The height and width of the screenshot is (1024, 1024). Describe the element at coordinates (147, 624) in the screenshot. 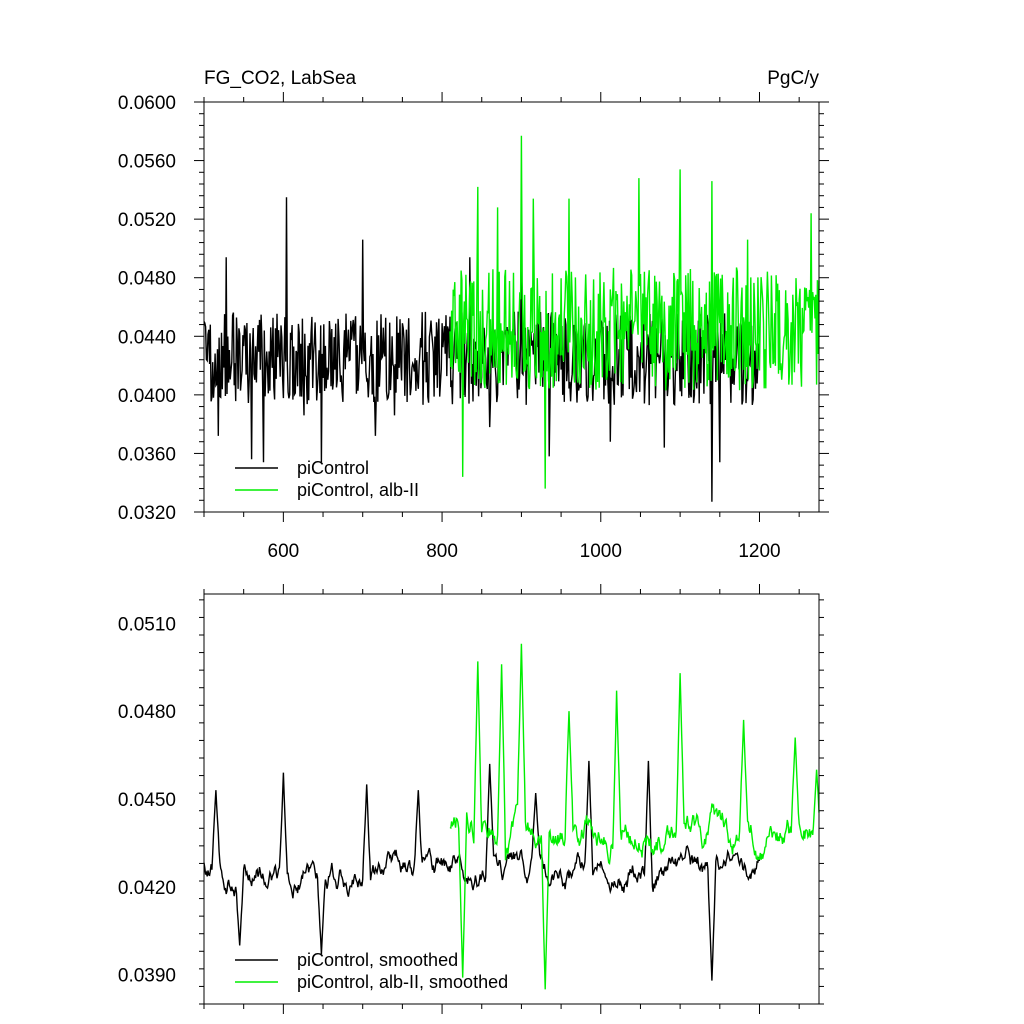

I see `y-tick-label: 0.0510` at that location.